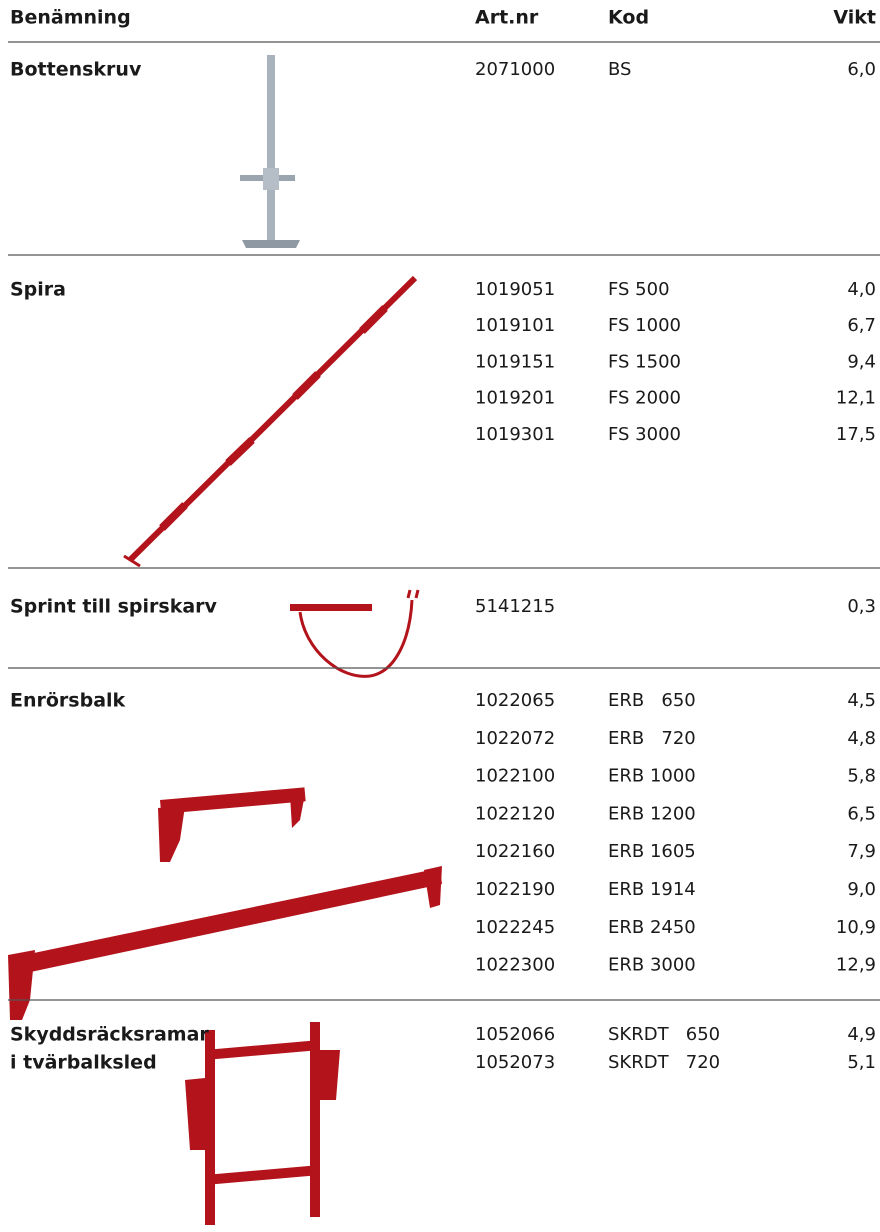 The width and height of the screenshot is (880, 1232). I want to click on spira-image, so click(270, 421).